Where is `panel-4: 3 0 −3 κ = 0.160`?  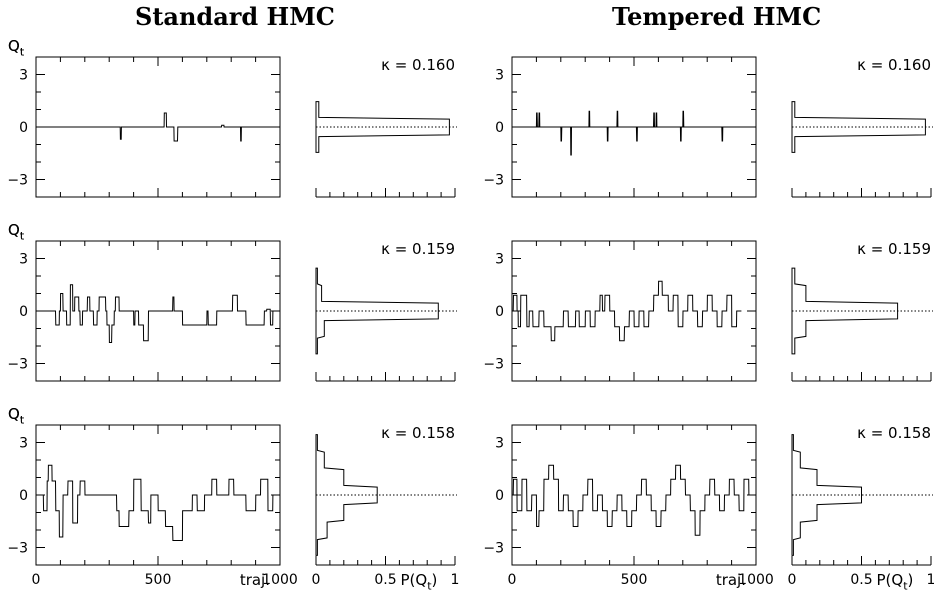 panel-4: 3 0 −3 κ = 0.160 is located at coordinates (708, 127).